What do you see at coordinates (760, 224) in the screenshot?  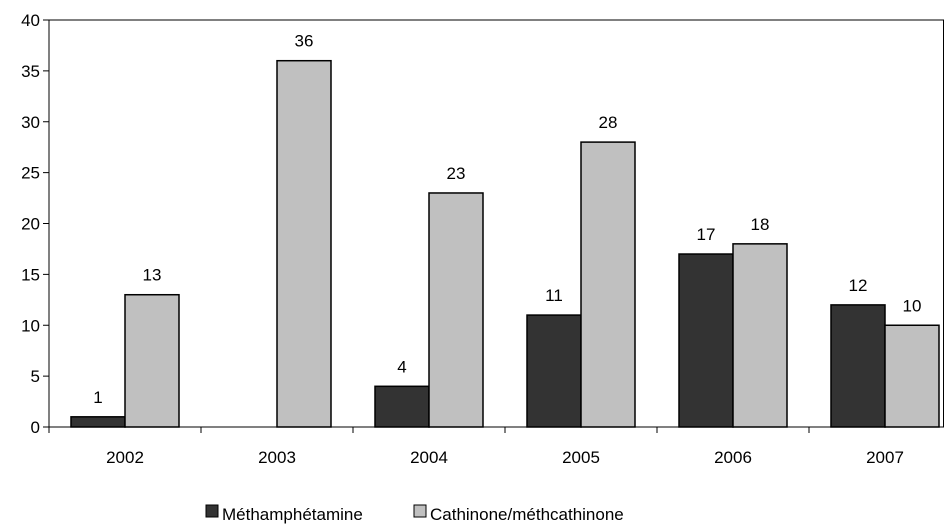 I see `data-label: 18` at bounding box center [760, 224].